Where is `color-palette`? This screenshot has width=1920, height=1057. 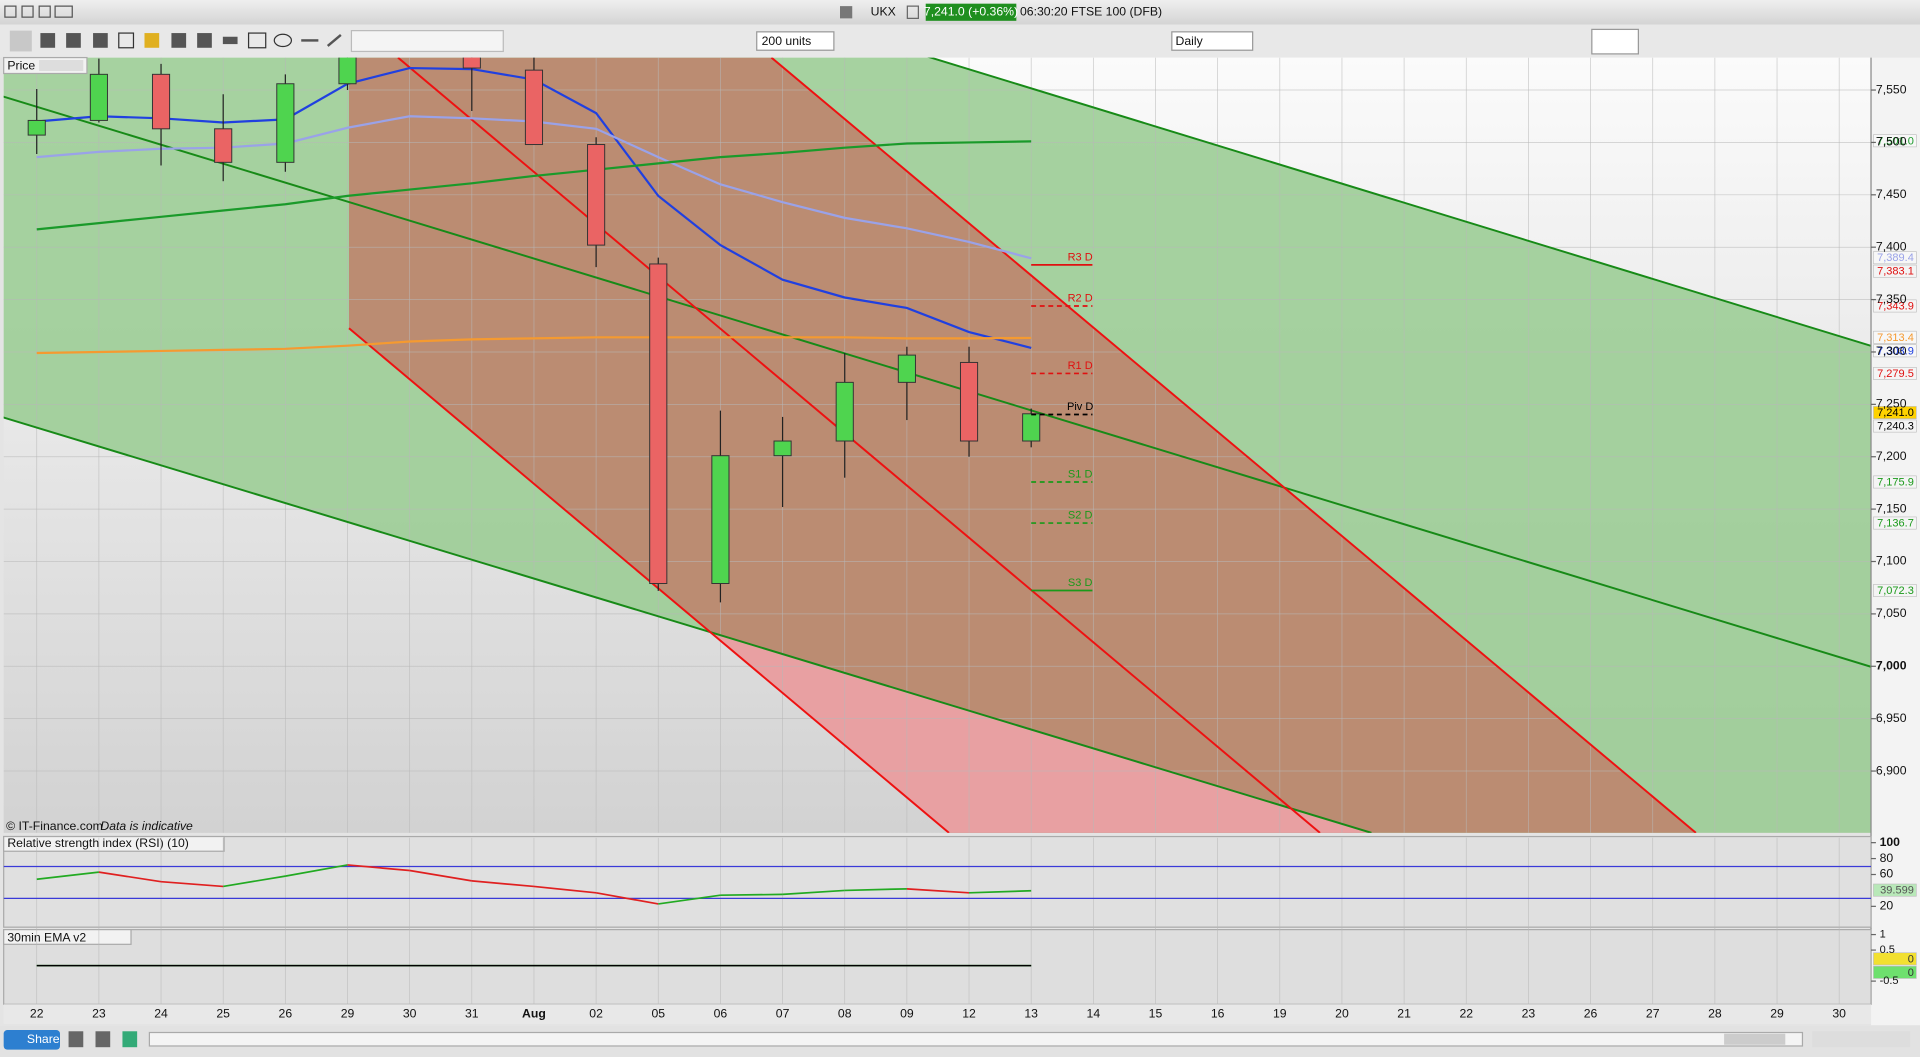
color-palette is located at coordinates (427, 41).